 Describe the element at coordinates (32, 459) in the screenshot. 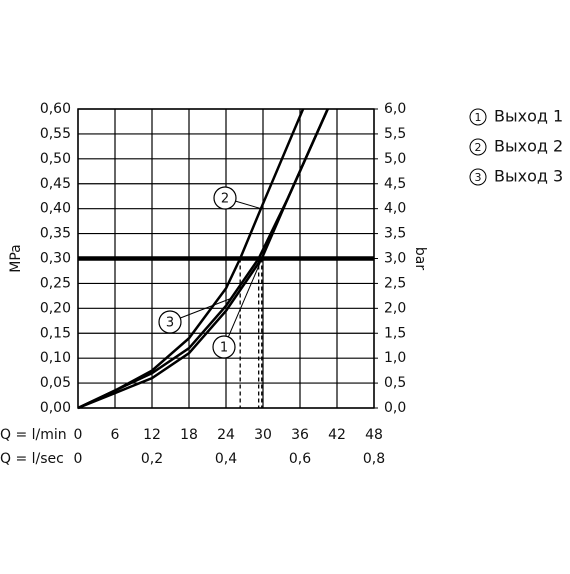

I see `x2-axis-label: Q = l/sec` at that location.